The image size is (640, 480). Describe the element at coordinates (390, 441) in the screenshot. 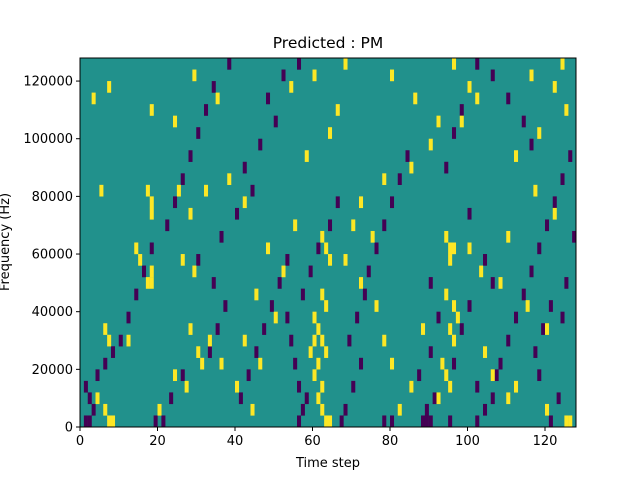

I see `x-tick-label: 80` at that location.